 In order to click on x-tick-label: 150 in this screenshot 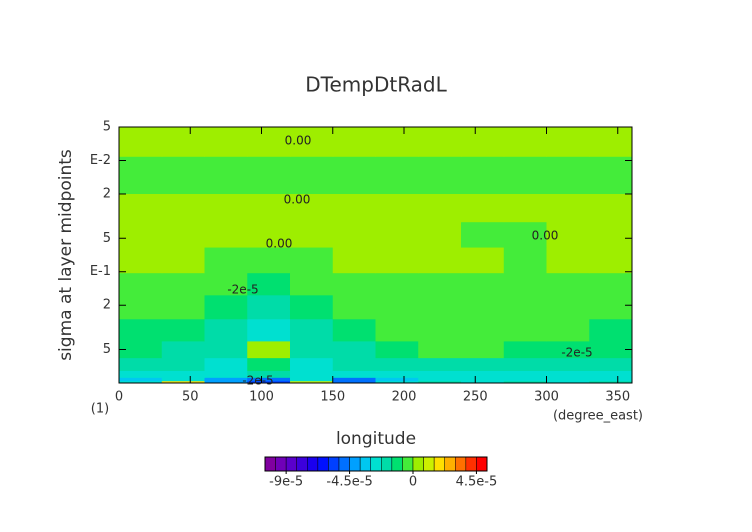, I will do `click(332, 397)`.